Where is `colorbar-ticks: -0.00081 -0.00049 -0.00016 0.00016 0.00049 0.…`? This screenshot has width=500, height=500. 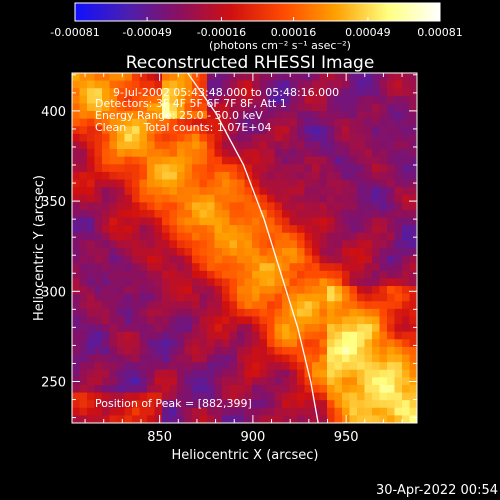
colorbar-ticks: -0.00081 -0.00049 -0.00016 0.00016 0.00049 0.… is located at coordinates (256, 28).